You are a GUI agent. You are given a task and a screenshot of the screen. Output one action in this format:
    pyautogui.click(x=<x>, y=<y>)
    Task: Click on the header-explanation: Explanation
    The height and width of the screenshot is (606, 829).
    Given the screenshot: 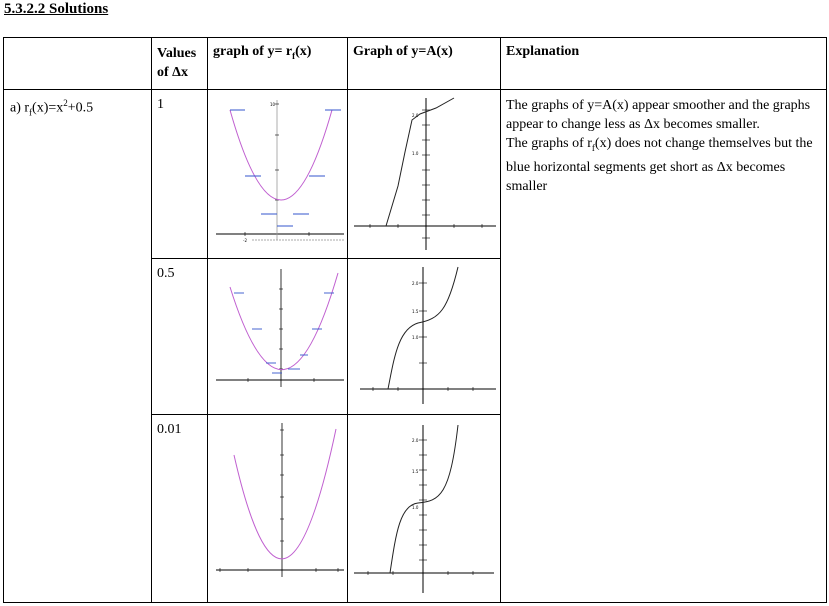 What is the action you would take?
    pyautogui.click(x=663, y=63)
    